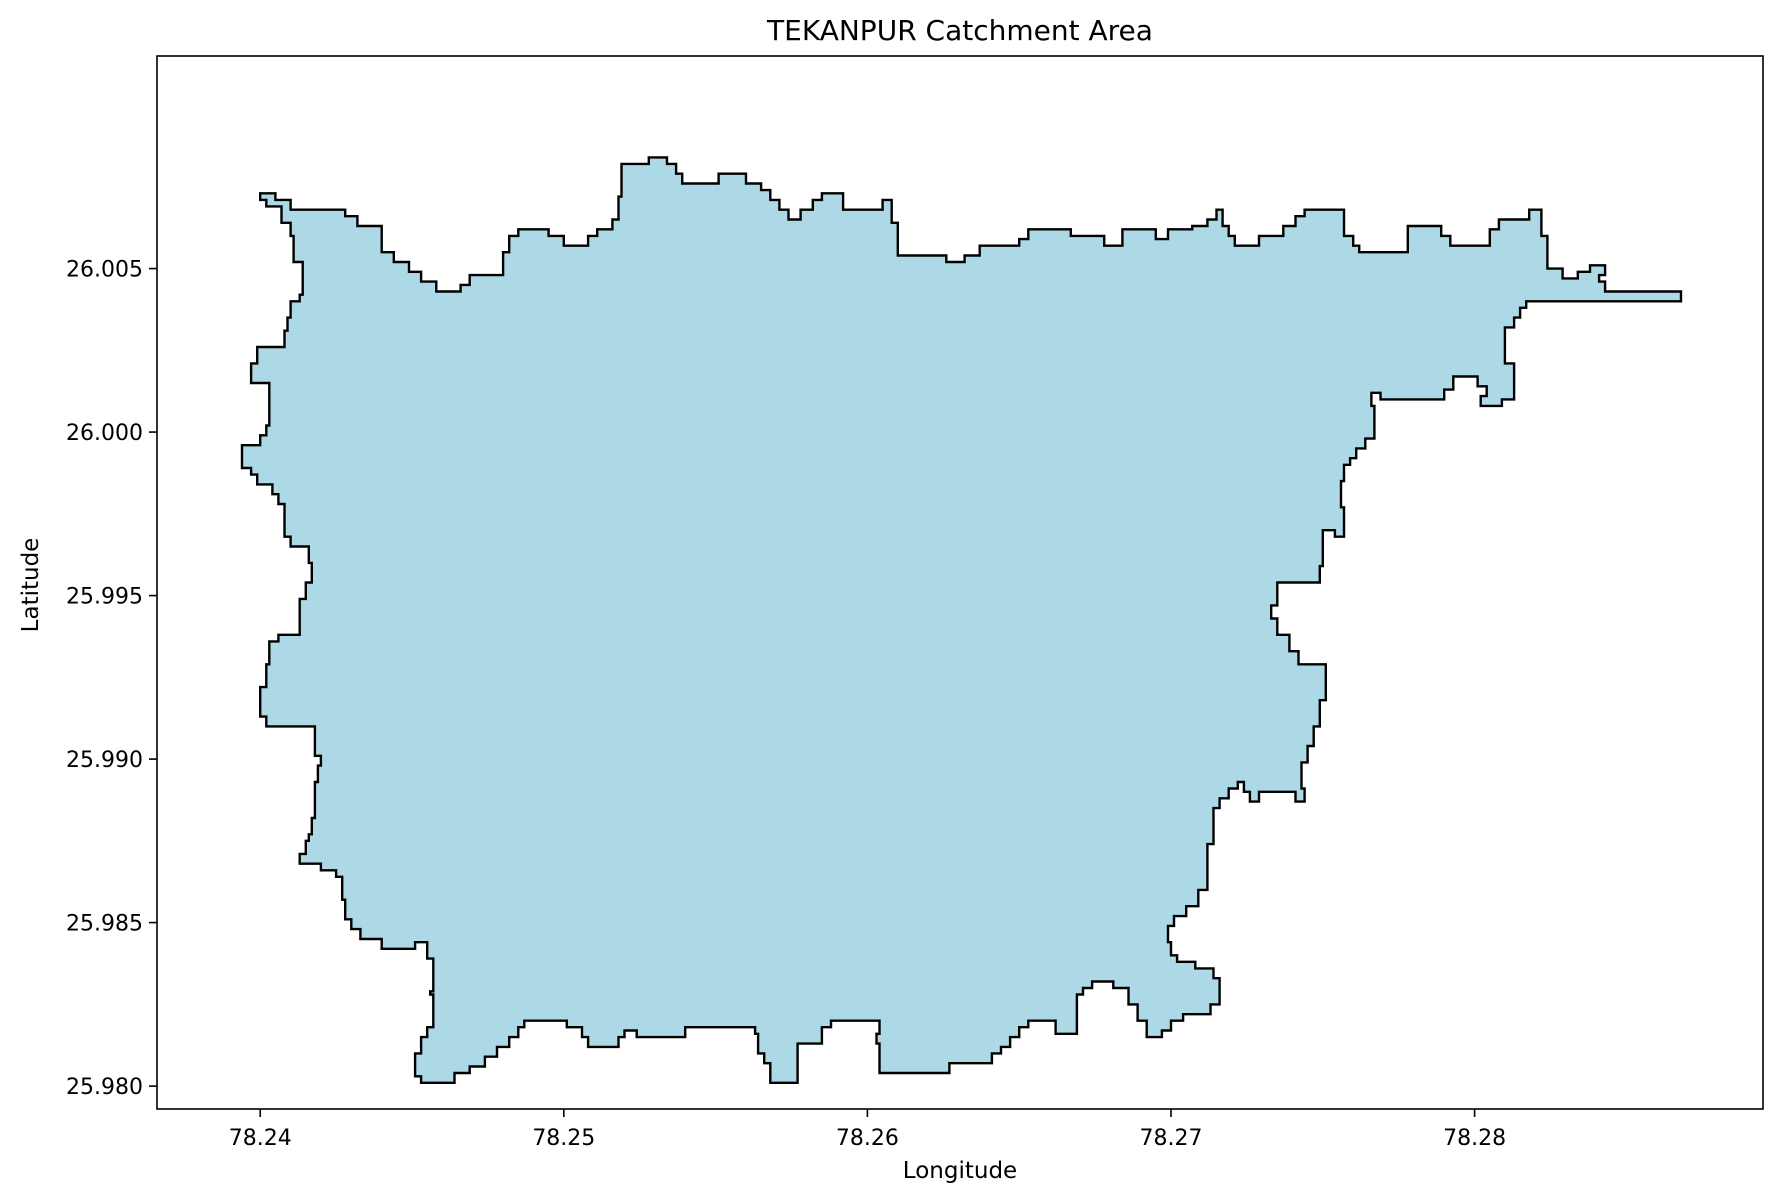 The width and height of the screenshot is (1781, 1203). What do you see at coordinates (104, 924) in the screenshot?
I see `y-tick-label: 25.985` at bounding box center [104, 924].